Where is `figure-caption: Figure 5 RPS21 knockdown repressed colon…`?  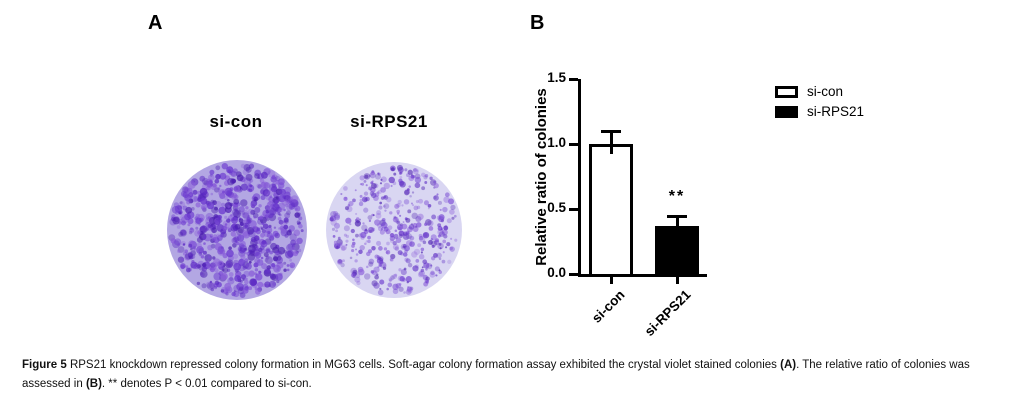
figure-caption: Figure 5 RPS21 knockdown repressed colon… is located at coordinates (518, 375).